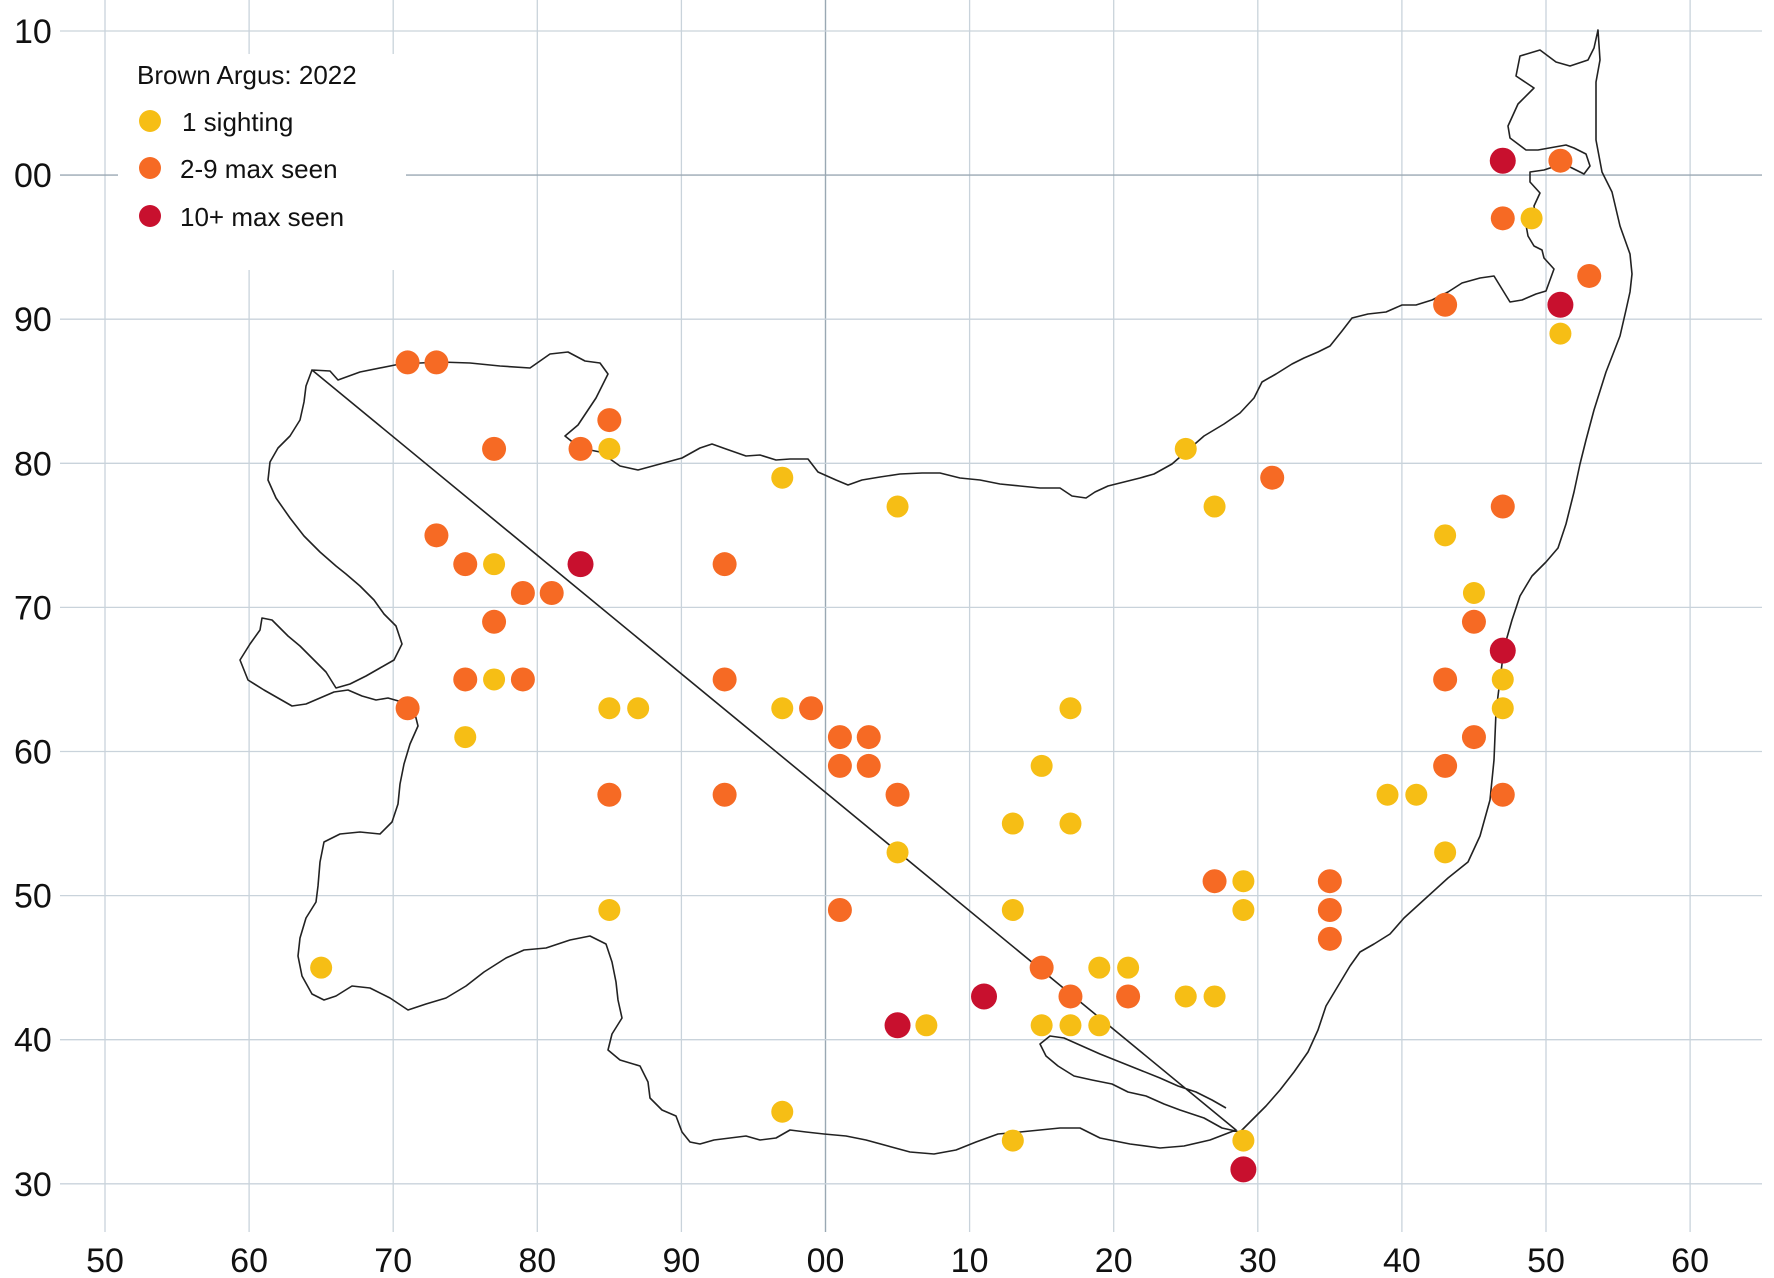 The image size is (1774, 1278). I want to click on legend-label-one-sighting: 1 sighting, so click(237, 122).